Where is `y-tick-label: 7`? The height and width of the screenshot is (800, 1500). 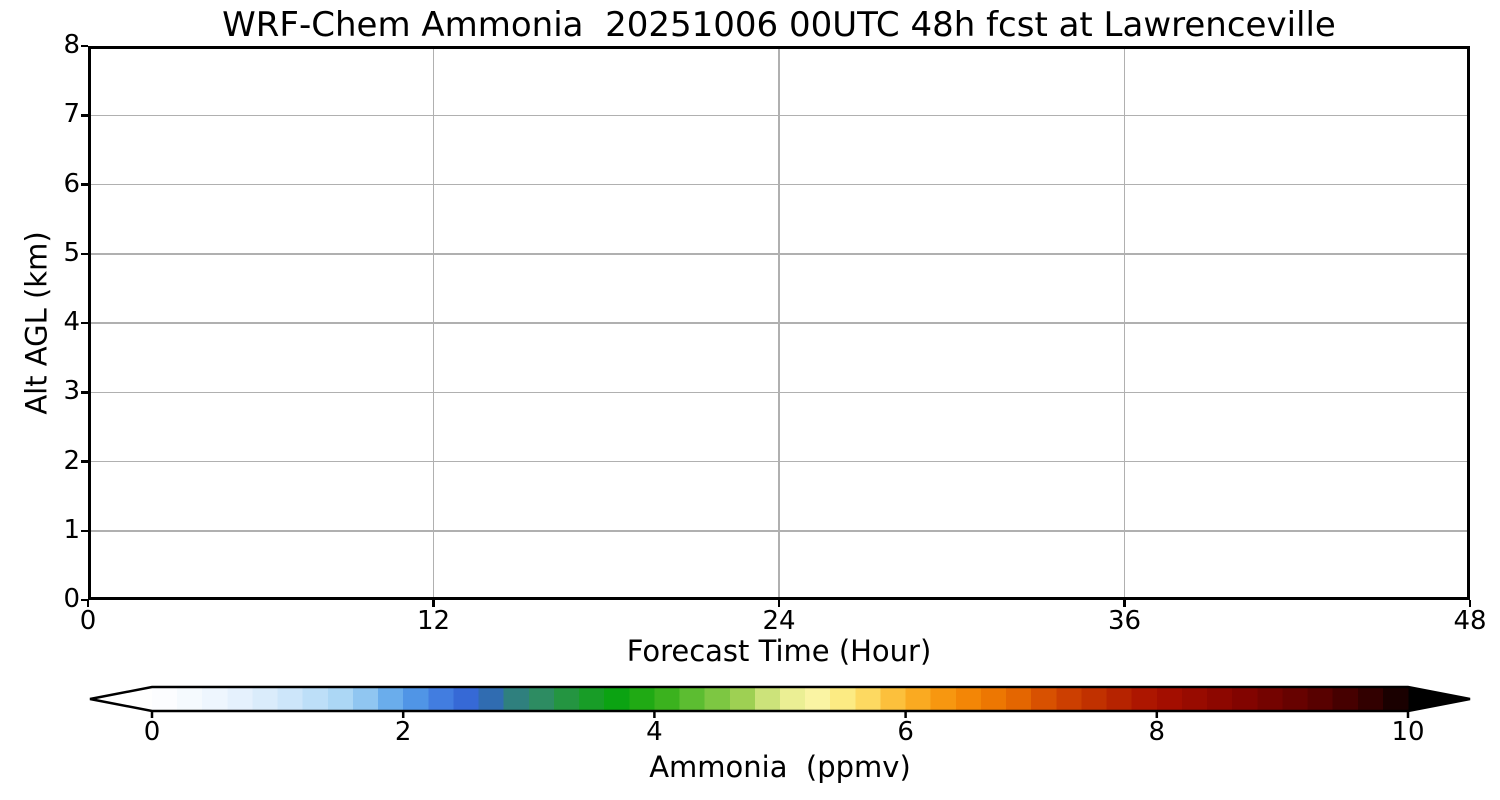 y-tick-label: 7 is located at coordinates (71, 114).